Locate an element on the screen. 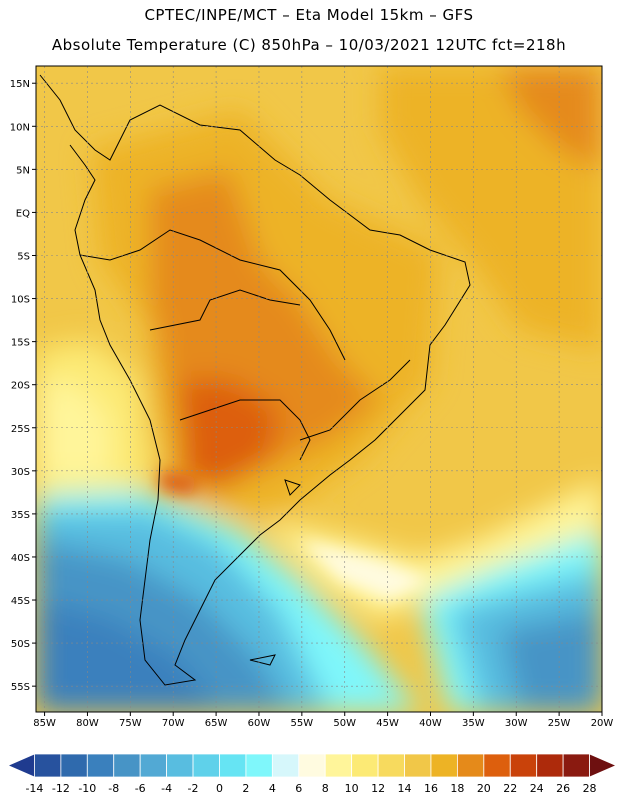  colorbar-label: 8 is located at coordinates (325, 788).